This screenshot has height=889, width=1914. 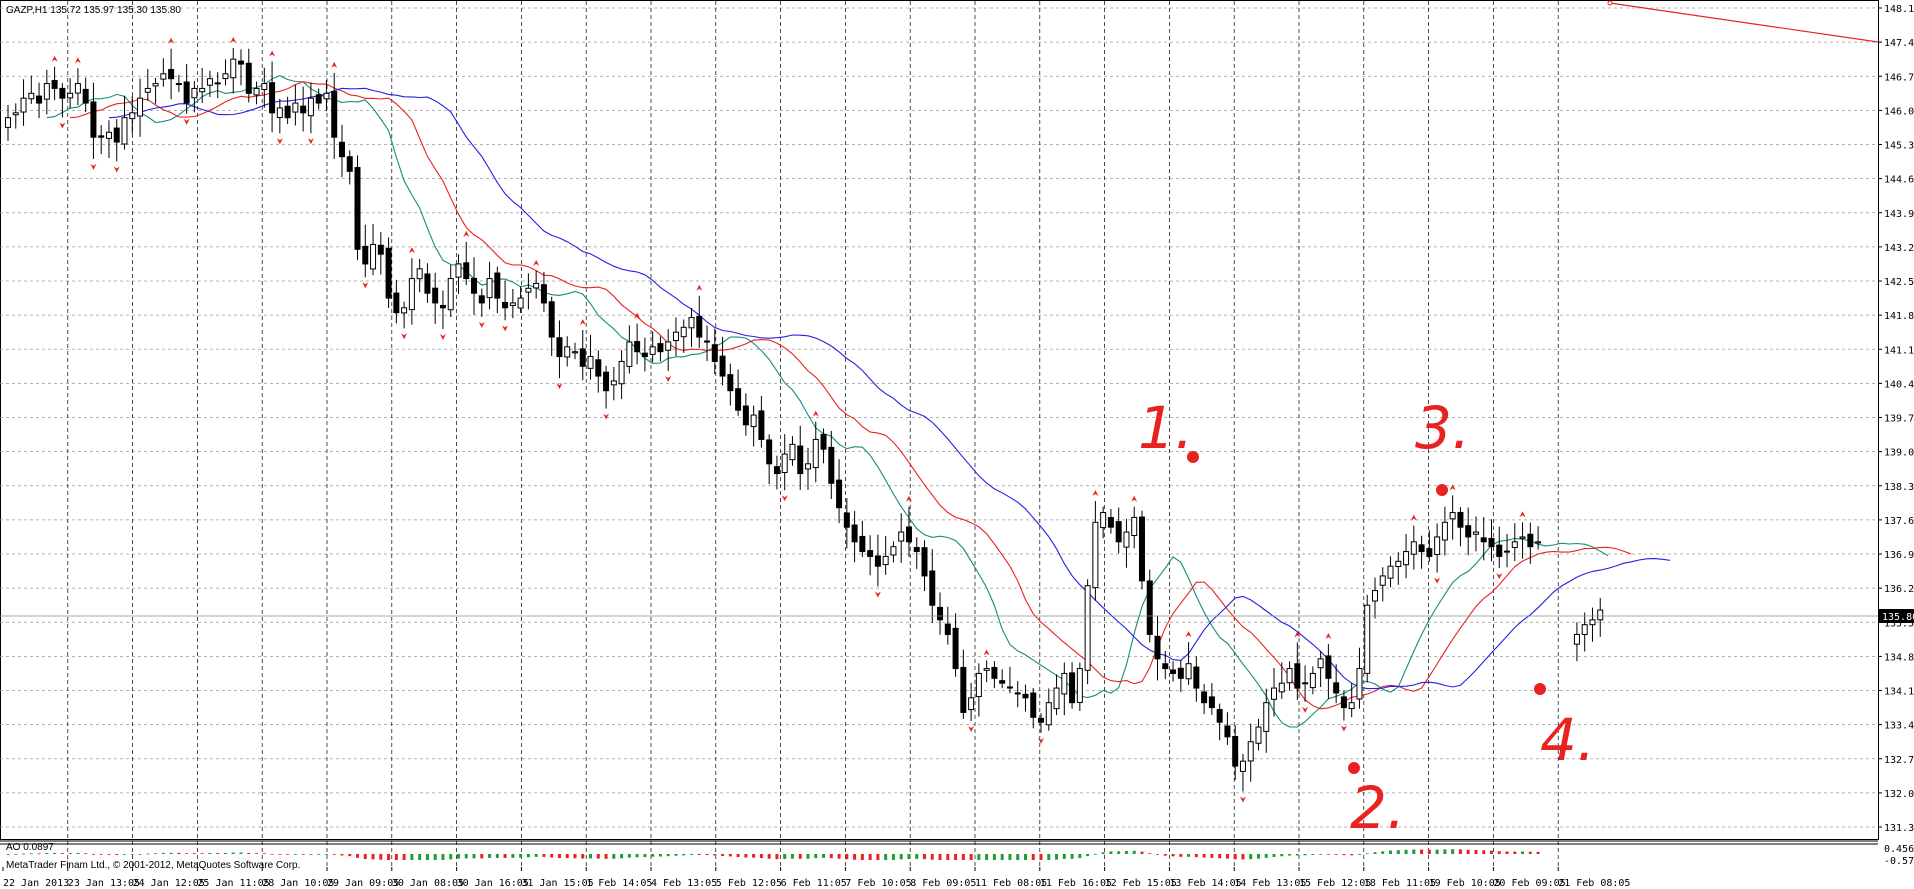 What do you see at coordinates (1141, 883) in the screenshot?
I see `x-tick-label: 12 Feb 15:05` at bounding box center [1141, 883].